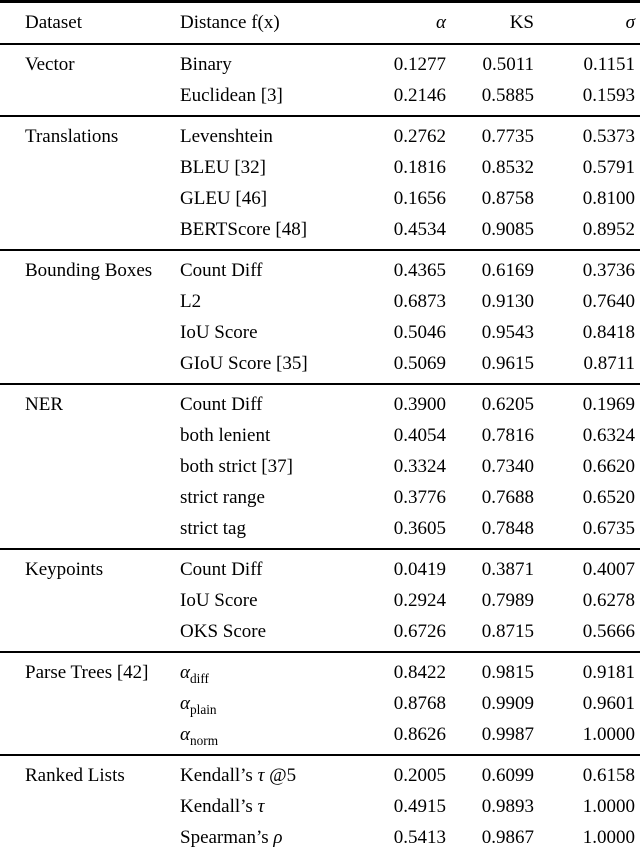 The height and width of the screenshot is (853, 640). I want to click on table-row: strict range 0.3776 0.7688 0.6520, so click(320, 497).